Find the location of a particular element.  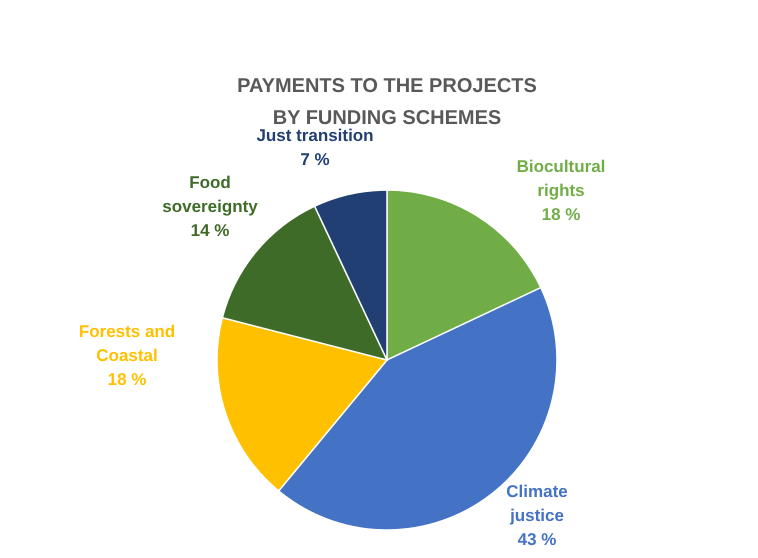

slice-label: Food sovereignty is located at coordinates (210, 194).